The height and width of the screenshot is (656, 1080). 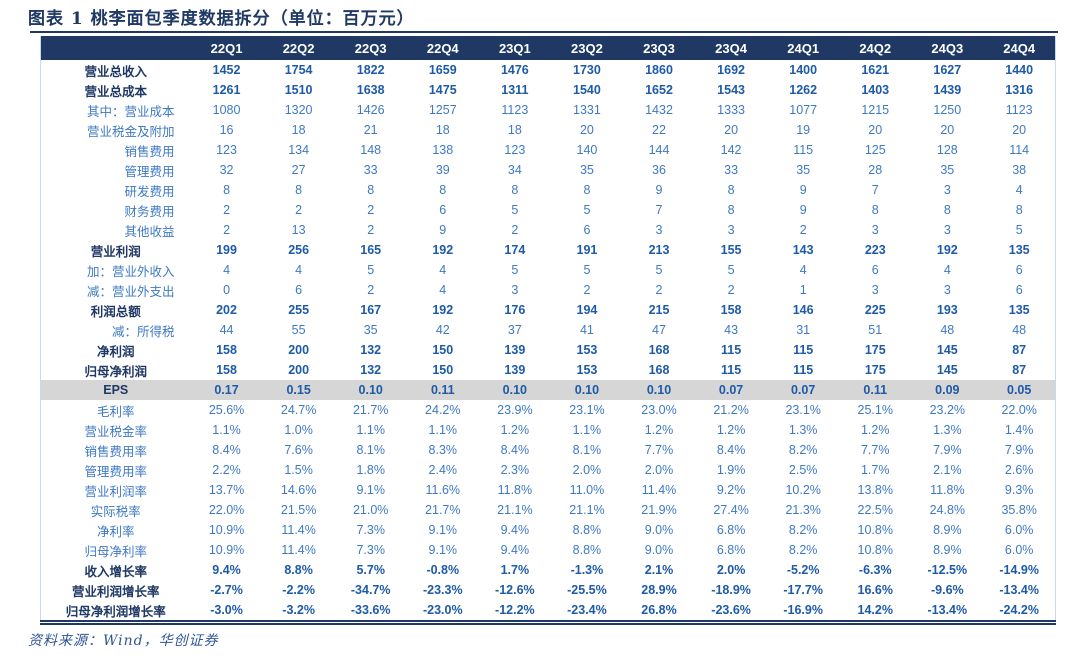 I want to click on value-cell: 9.1%, so click(x=370, y=490).